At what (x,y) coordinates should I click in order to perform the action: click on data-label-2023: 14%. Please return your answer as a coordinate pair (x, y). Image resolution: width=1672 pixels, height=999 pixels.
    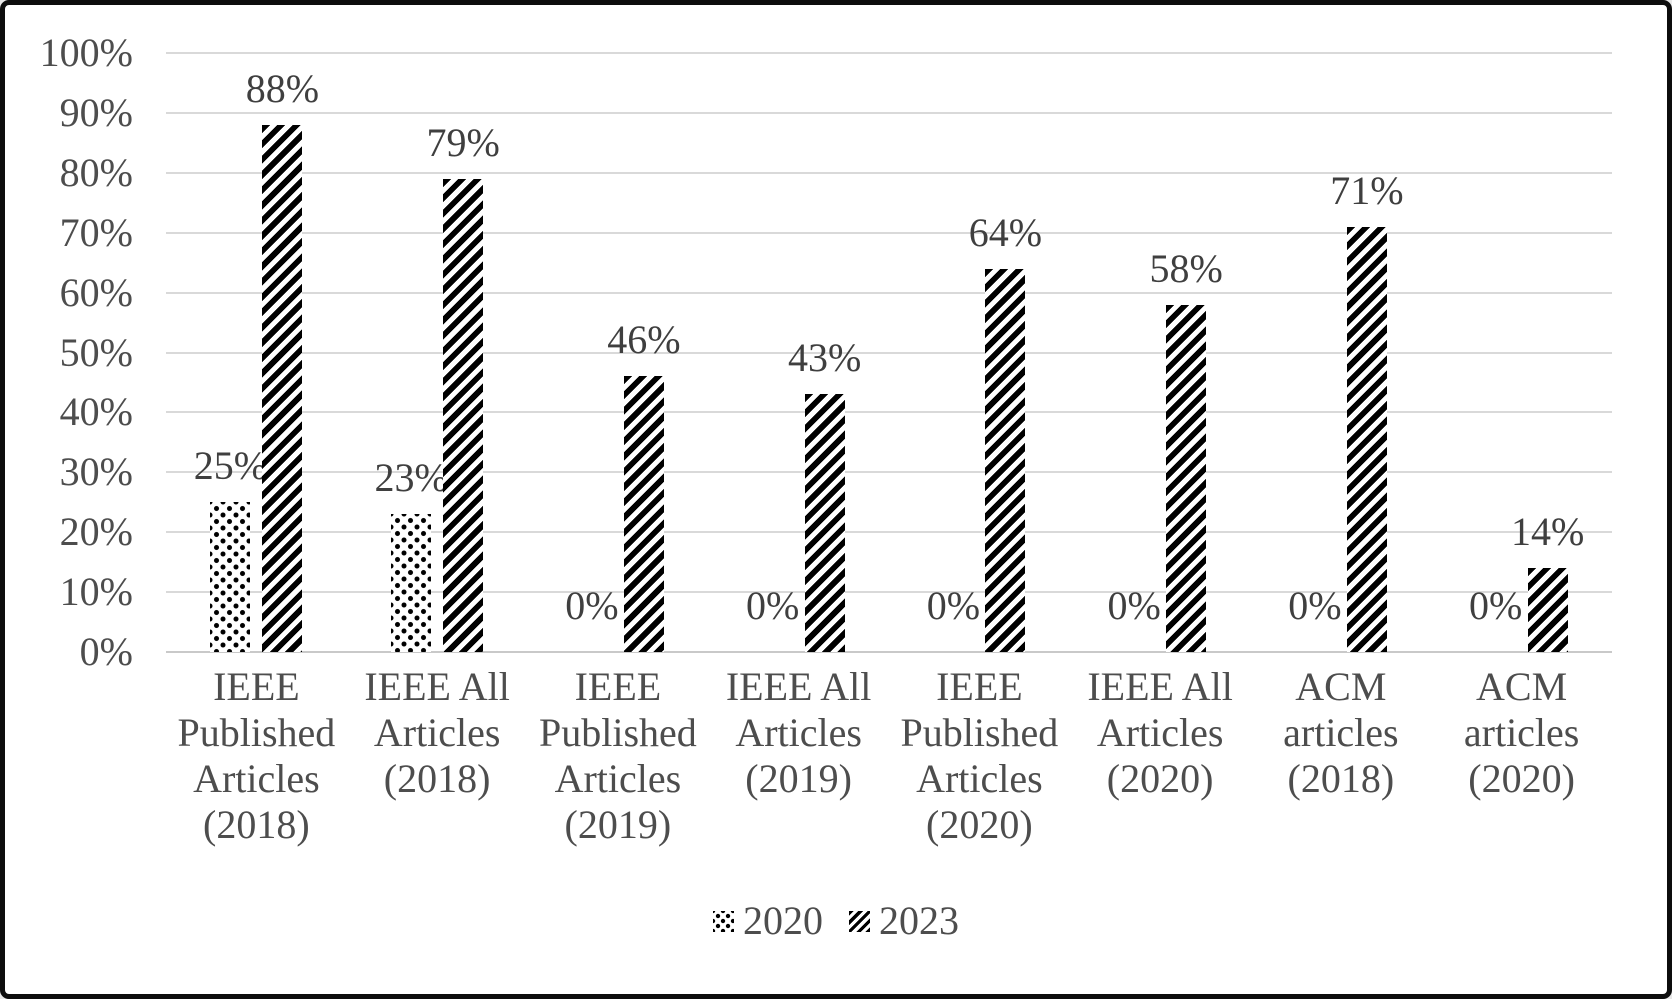
    Looking at the image, I should click on (1547, 532).